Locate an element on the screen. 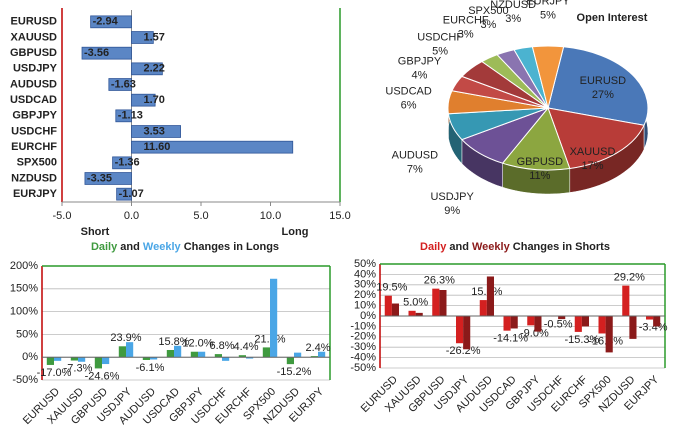 The width and height of the screenshot is (680, 426). slice-value: 3% is located at coordinates (488, 25).